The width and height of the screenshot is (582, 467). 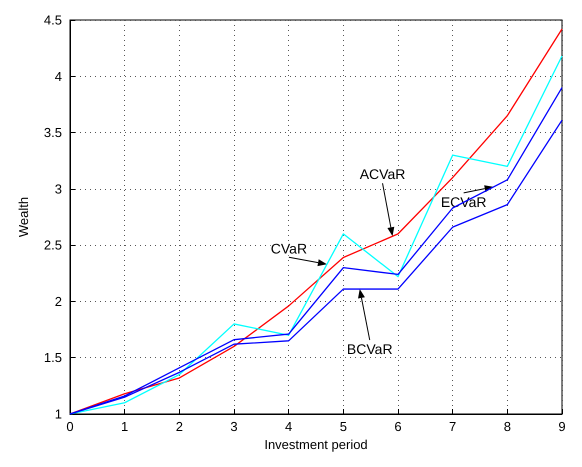 I want to click on x-tick-label: 2, so click(x=179, y=426).